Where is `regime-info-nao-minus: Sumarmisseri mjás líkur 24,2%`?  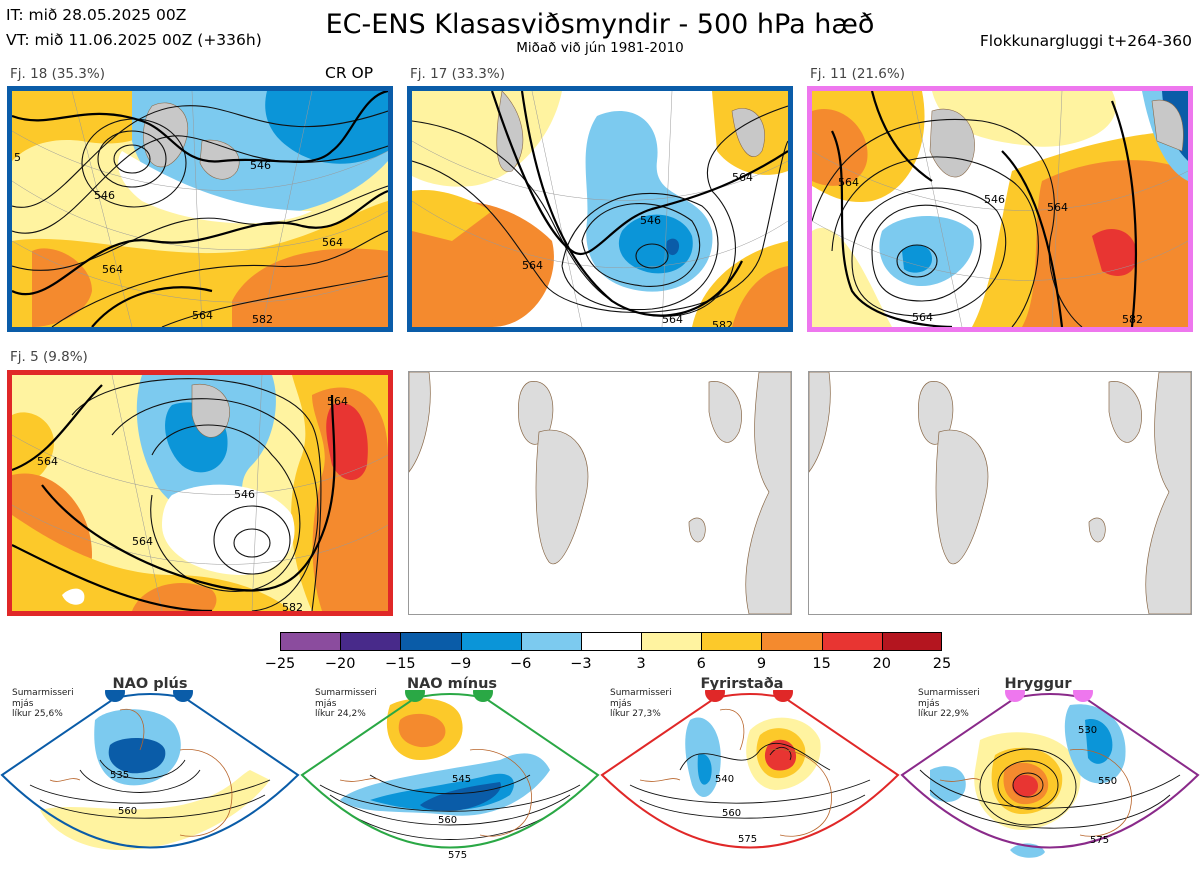 regime-info-nao-minus: Sumarmisseri mjás líkur 24,2% is located at coordinates (346, 703).